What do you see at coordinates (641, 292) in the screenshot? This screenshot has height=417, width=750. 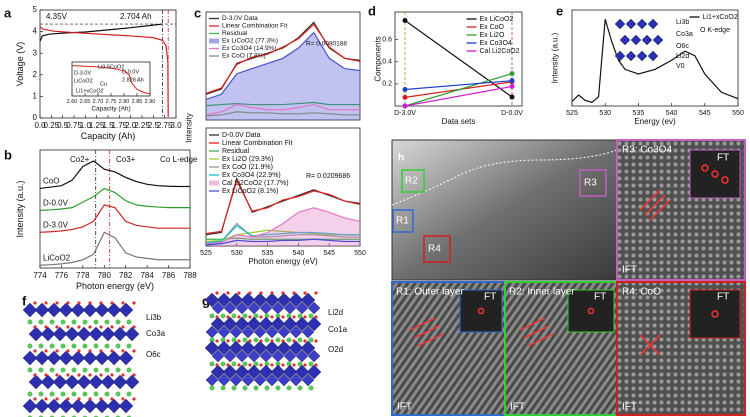 I see `panel-title: R4: CoO` at bounding box center [641, 292].